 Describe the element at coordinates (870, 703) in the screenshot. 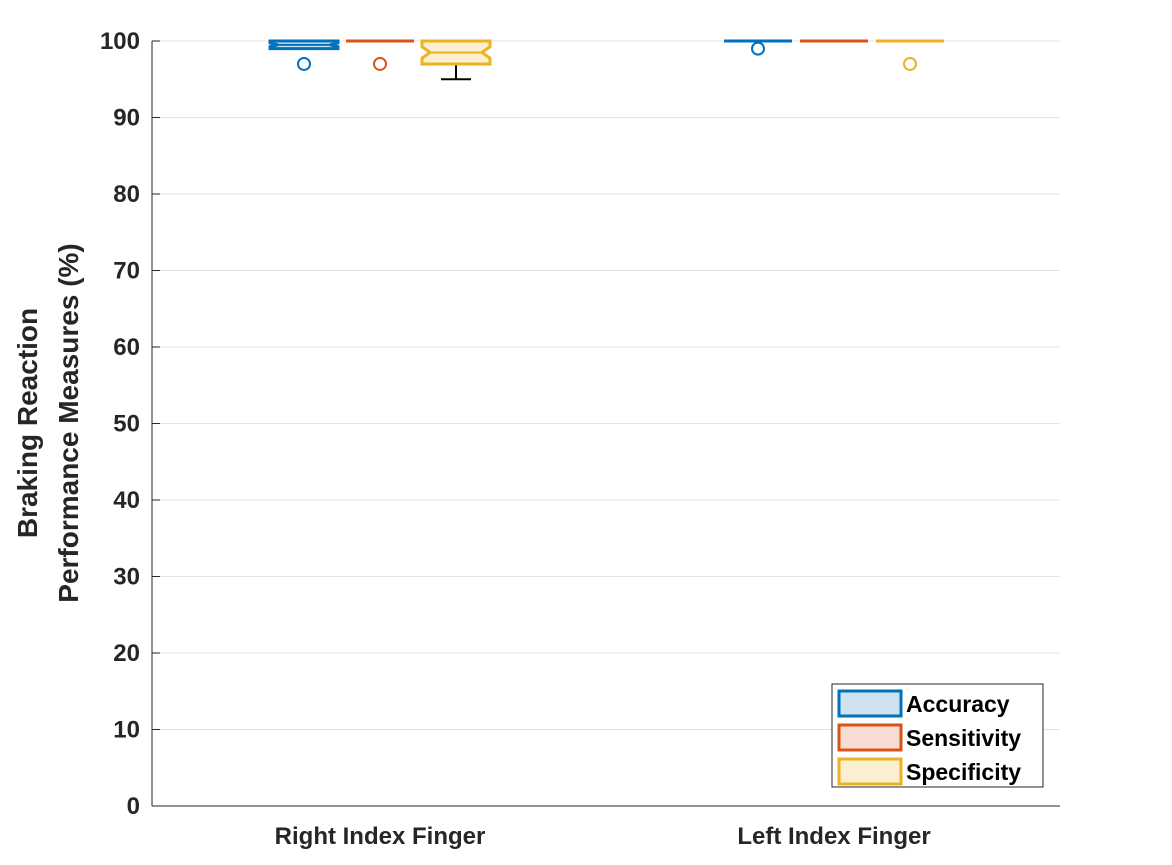

I see `legend-swatch-accuracy` at that location.